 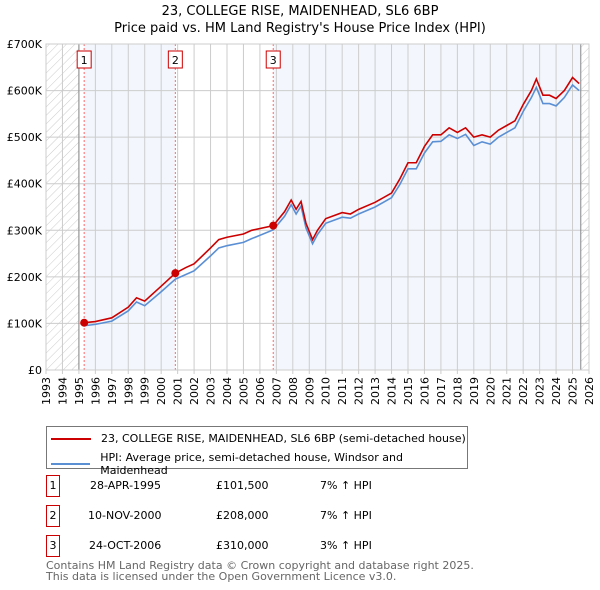 I want to click on y-tick-label: £600K, so click(x=25, y=91).